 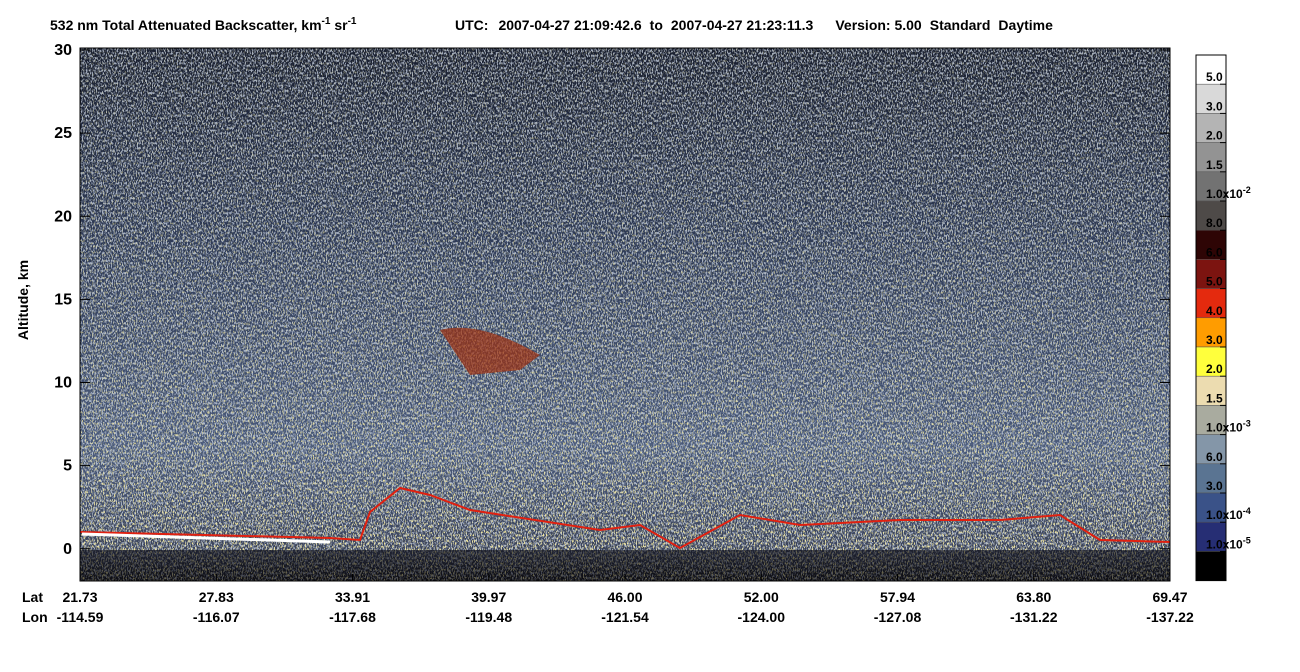 I want to click on lon-value: -127.08, so click(x=898, y=617).